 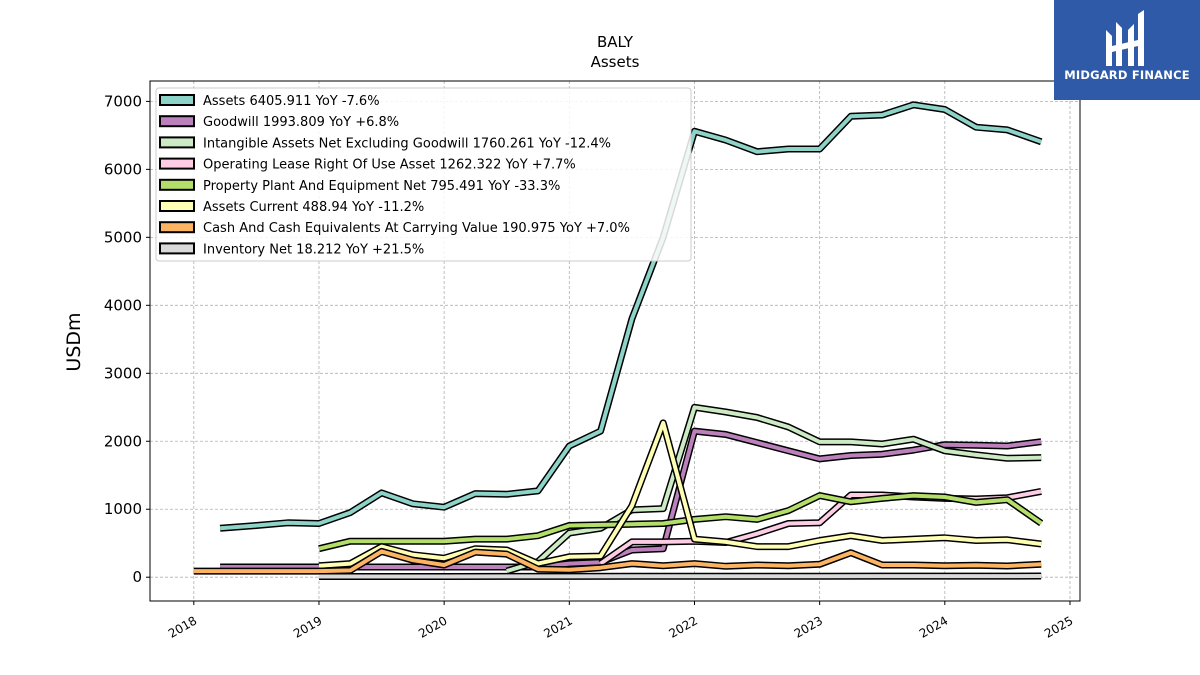 What do you see at coordinates (313, 249) in the screenshot?
I see `legend-label: Inventory Net 18.212 YoY +21.5%` at bounding box center [313, 249].